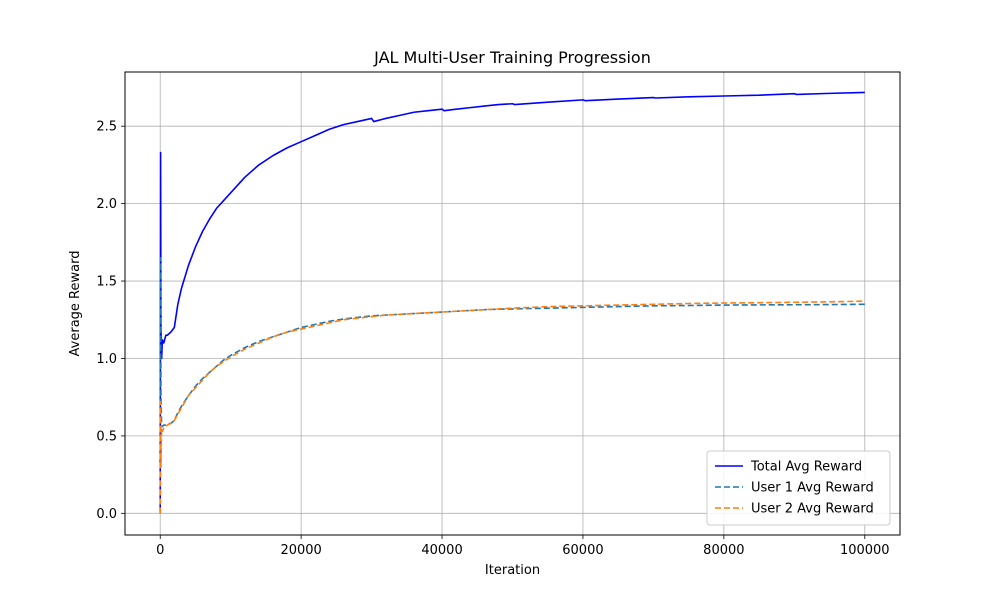 Image resolution: width=1000 pixels, height=600 pixels. Describe the element at coordinates (106, 514) in the screenshot. I see `y-tick-label: 0.0` at that location.